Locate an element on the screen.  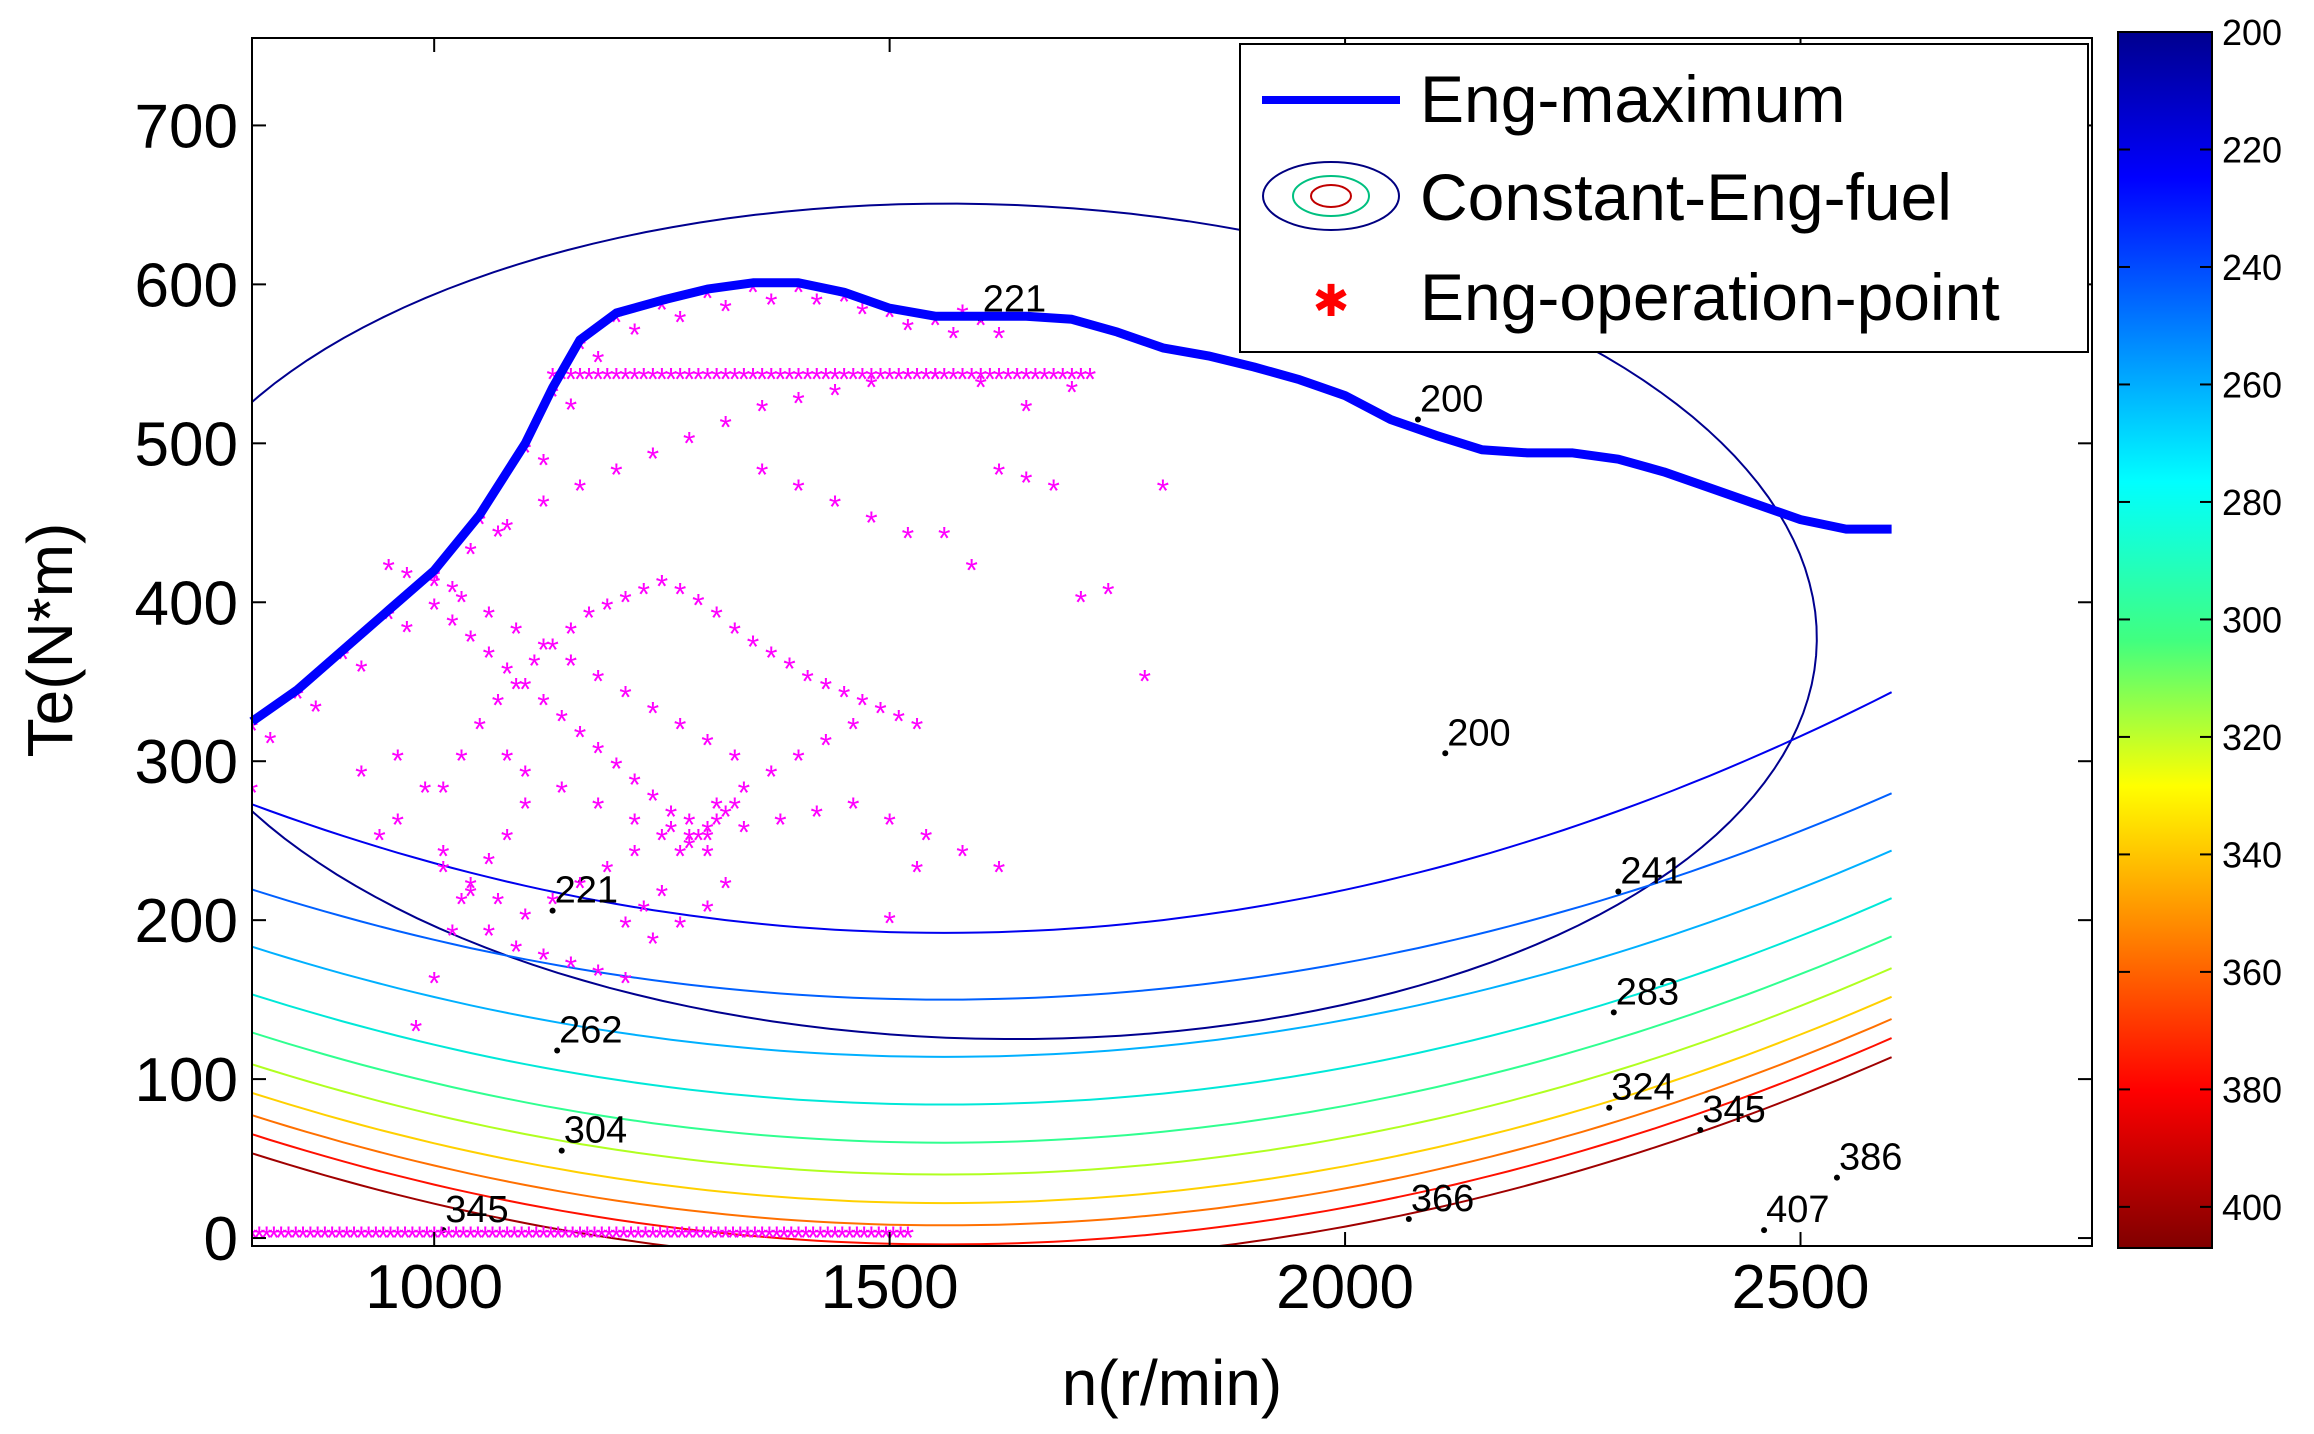
colorbar-tick-label: 300 is located at coordinates (2252, 619).